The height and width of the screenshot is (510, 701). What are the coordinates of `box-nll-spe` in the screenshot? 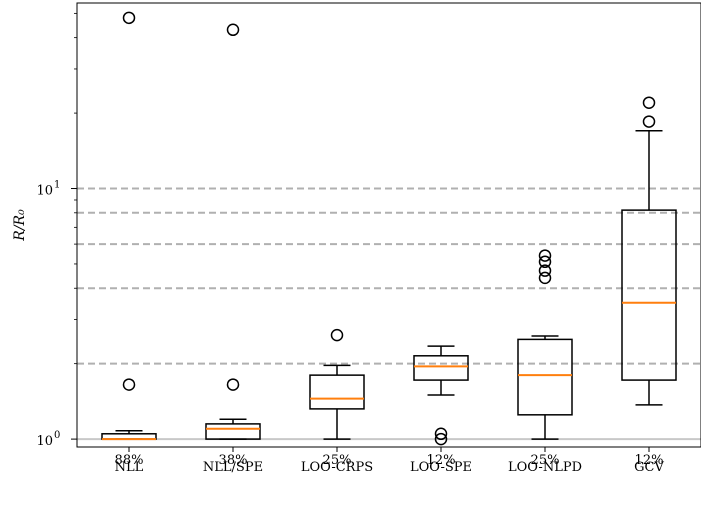 It's located at (233, 231).